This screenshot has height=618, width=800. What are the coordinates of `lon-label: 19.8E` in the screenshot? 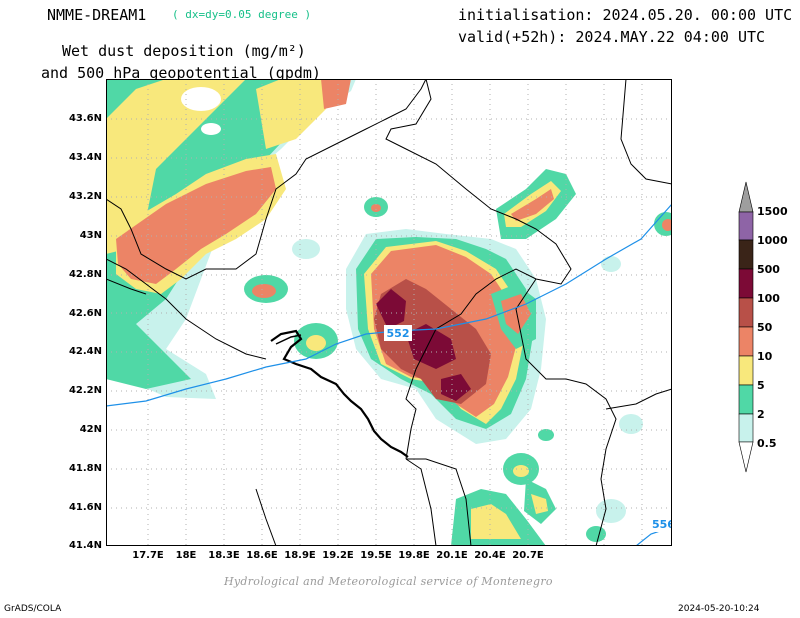 It's located at (414, 555).